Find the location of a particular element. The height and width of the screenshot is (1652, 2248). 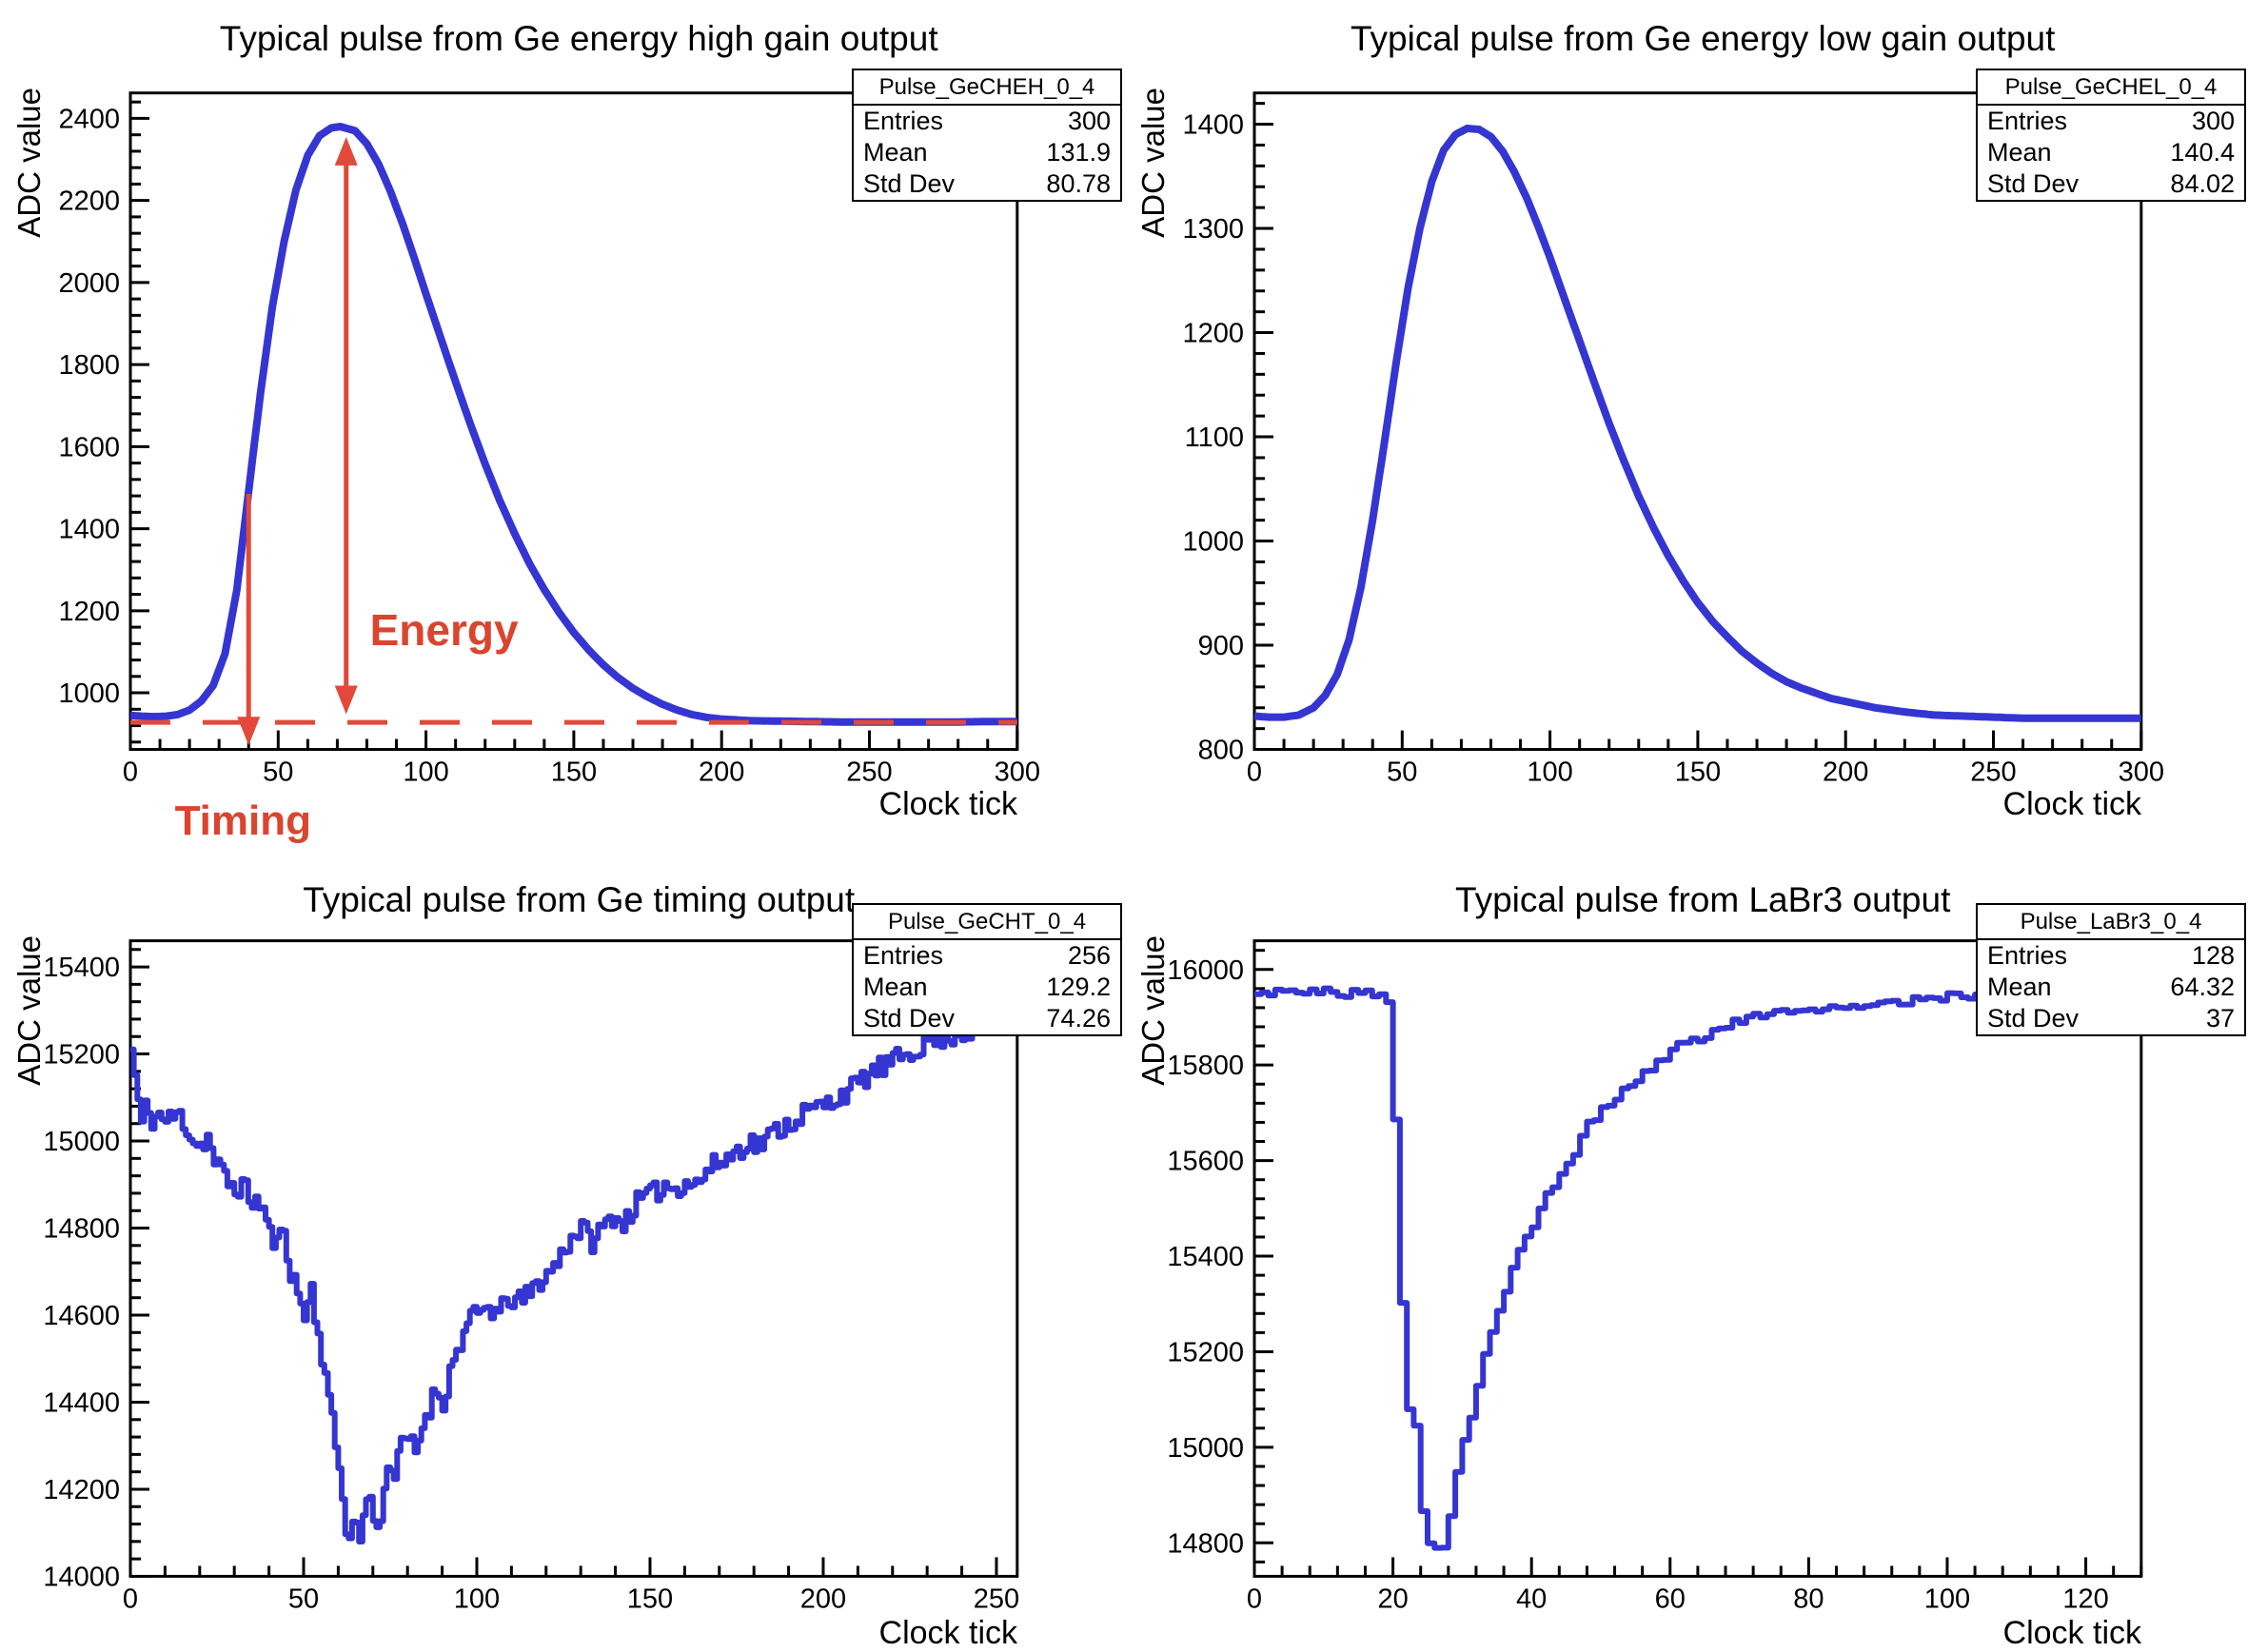

chart-title: Typical pulse from LaBr3 output is located at coordinates (1703, 899).